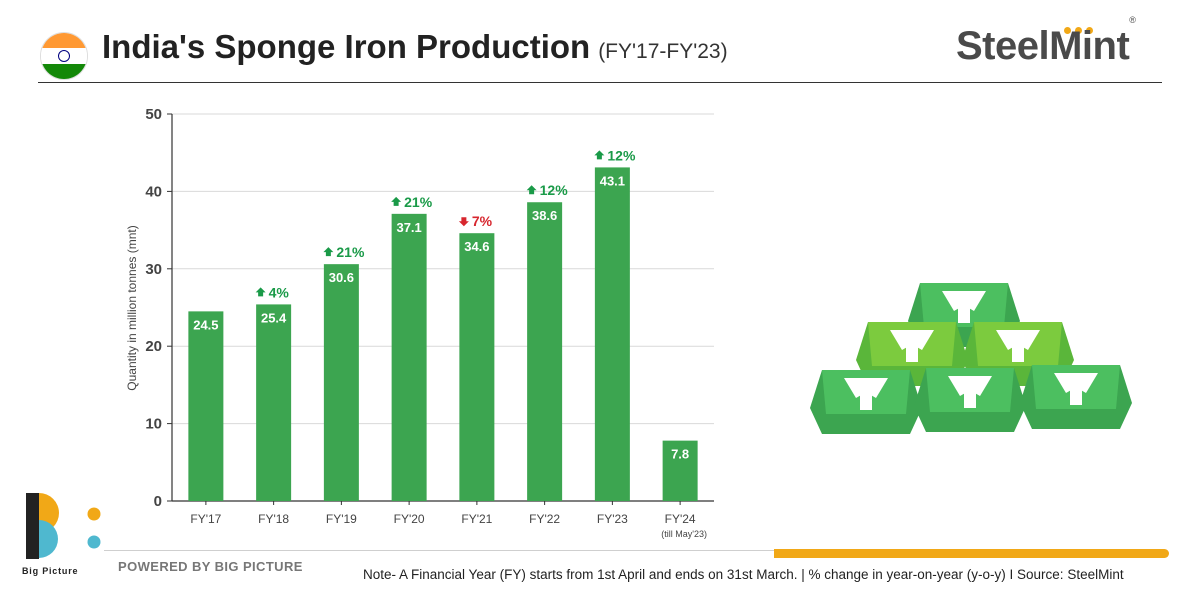  What do you see at coordinates (1043, 46) in the screenshot?
I see `brand-name: SteelMint` at bounding box center [1043, 46].